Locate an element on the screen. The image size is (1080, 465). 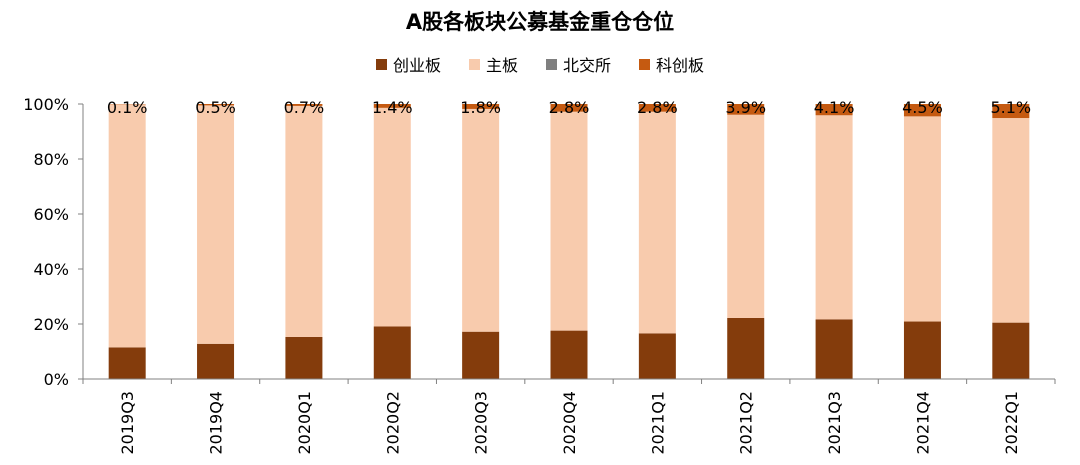
y-tick-label: 100% is located at coordinates (46, 104).